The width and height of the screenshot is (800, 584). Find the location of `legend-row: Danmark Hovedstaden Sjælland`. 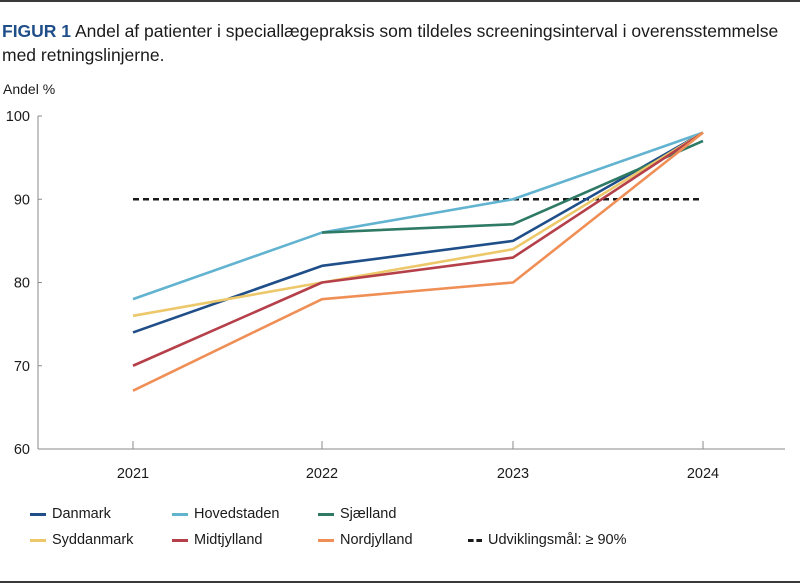

legend-row: Danmark Hovedstaden Sjælland is located at coordinates (380, 514).